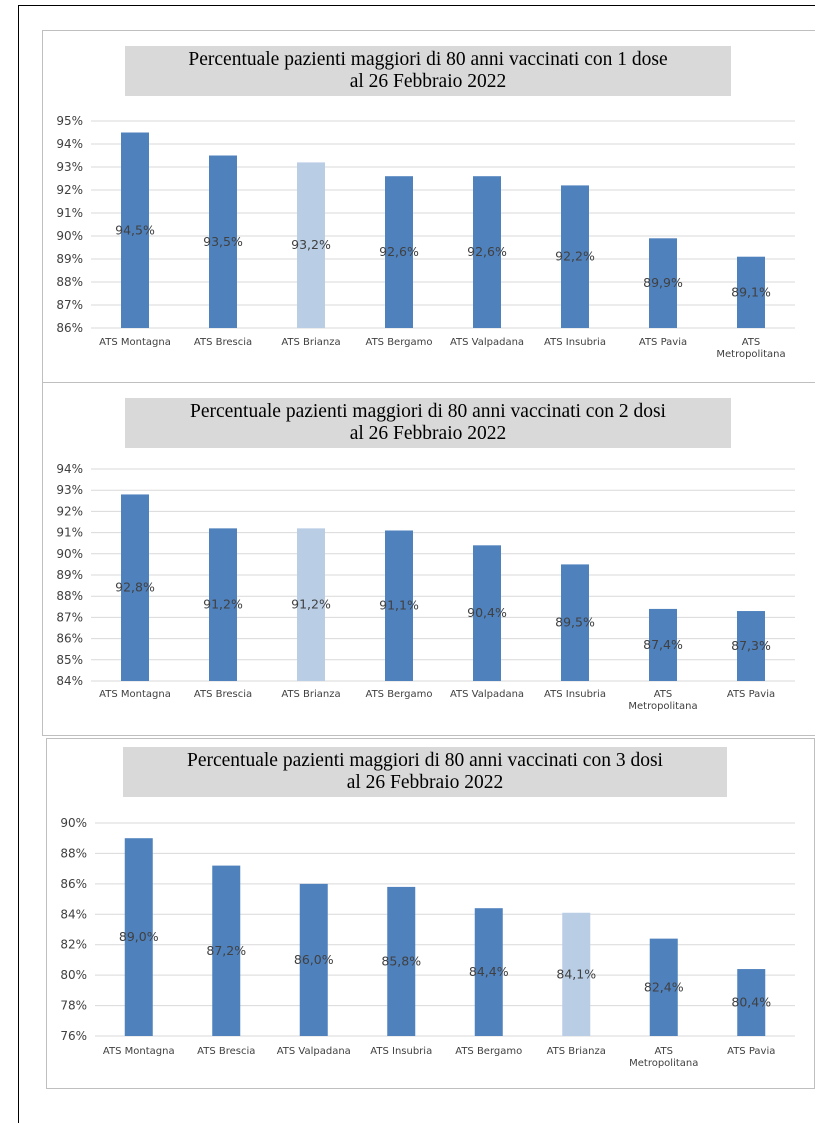 The width and height of the screenshot is (816, 1123). I want to click on y-tick-label: 95%, so click(69, 121).